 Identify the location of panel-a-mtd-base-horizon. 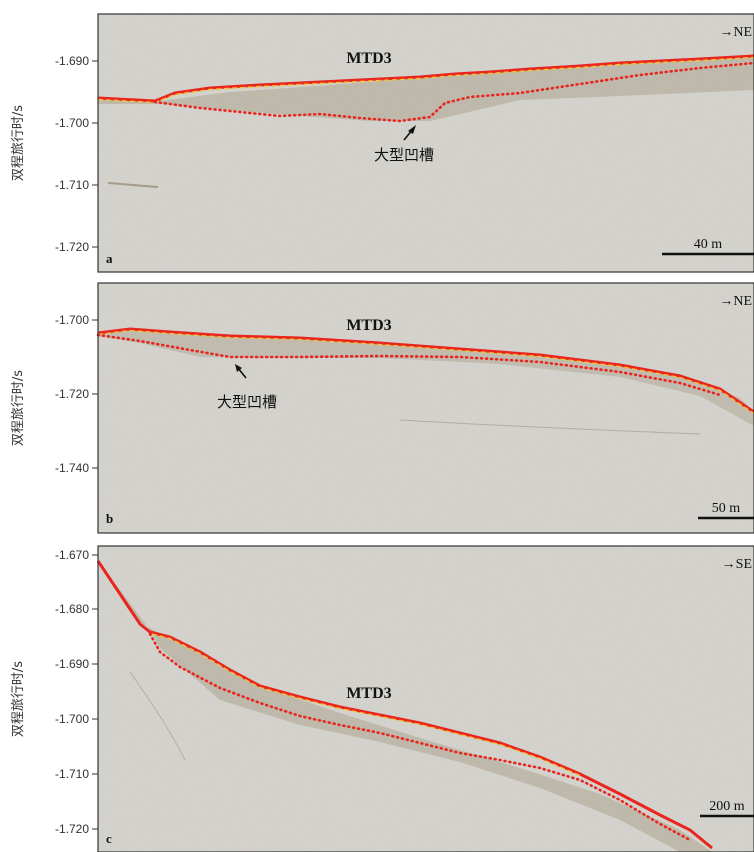
(453, 92).